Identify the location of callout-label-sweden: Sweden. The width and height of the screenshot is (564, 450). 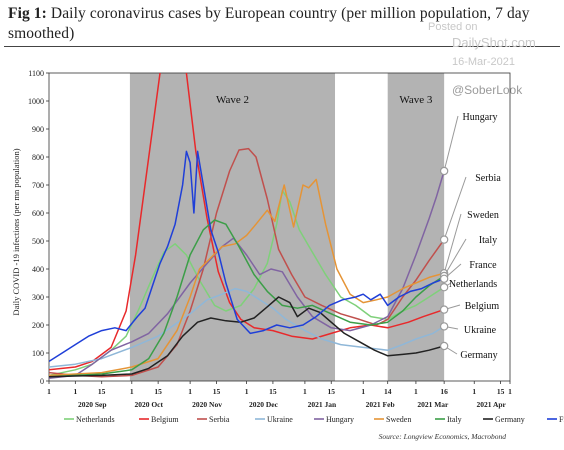
(483, 215).